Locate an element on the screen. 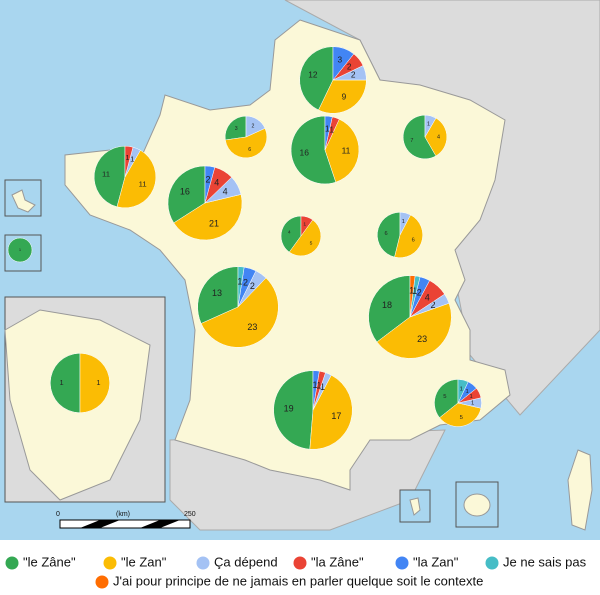 The height and width of the screenshot is (595, 600). scale-bar-frame is located at coordinates (125, 524).